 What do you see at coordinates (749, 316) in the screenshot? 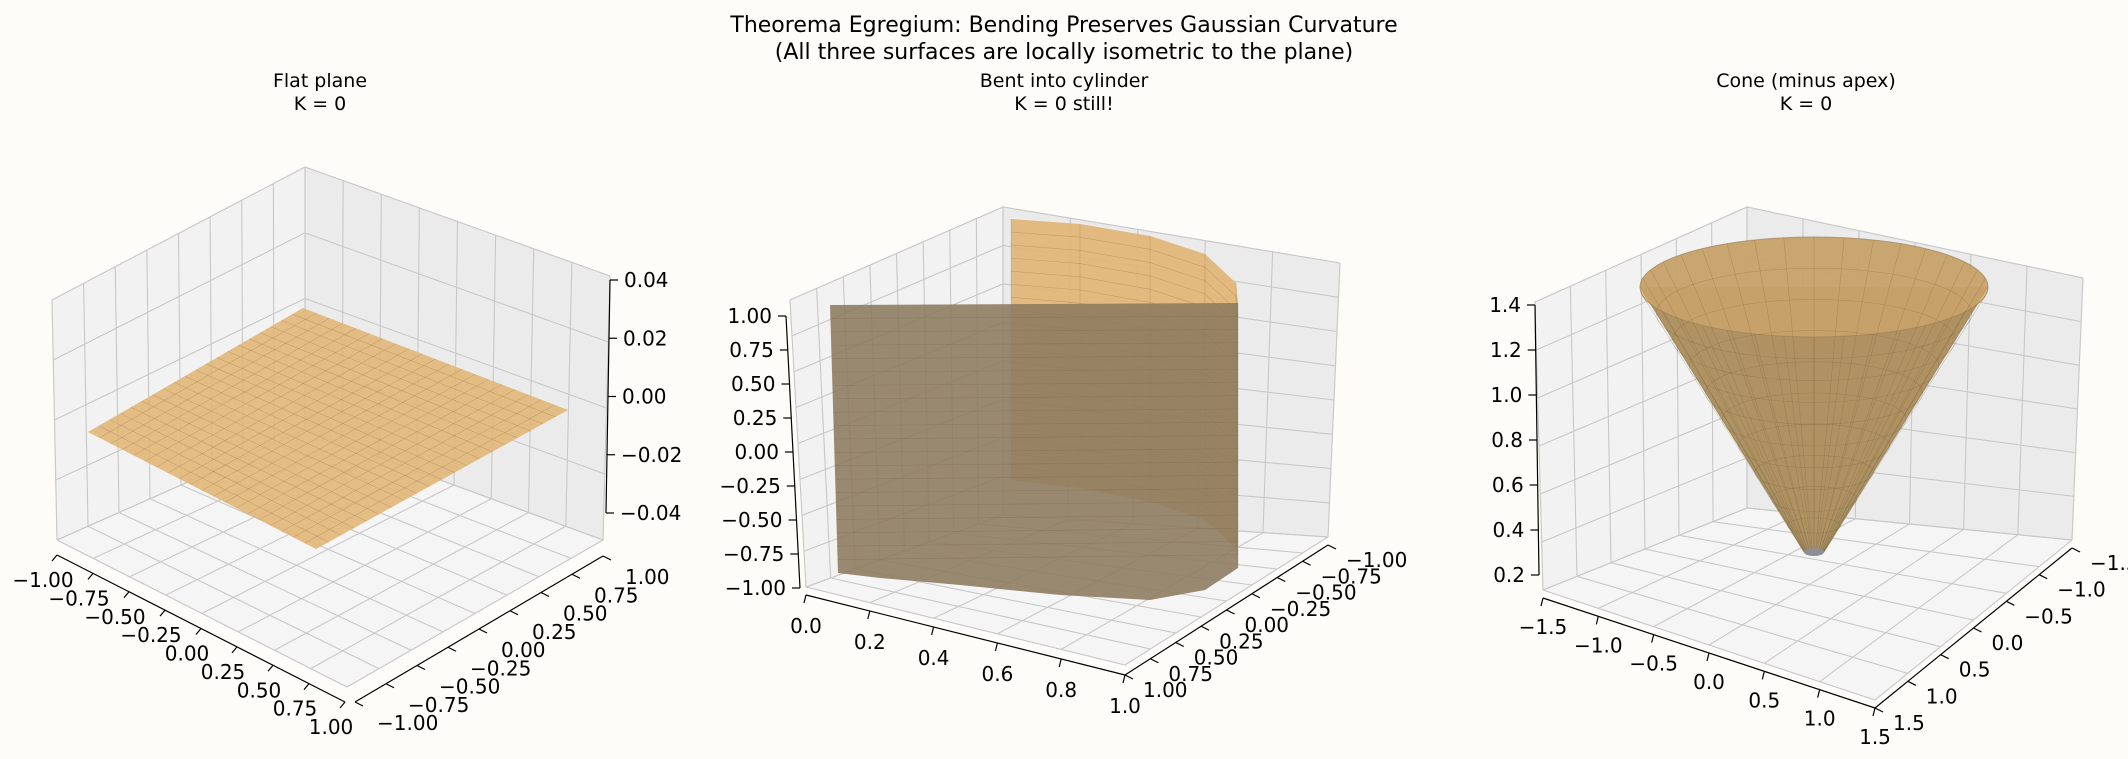
I see `cylinder-z-axis-tick-label: 1.00` at bounding box center [749, 316].